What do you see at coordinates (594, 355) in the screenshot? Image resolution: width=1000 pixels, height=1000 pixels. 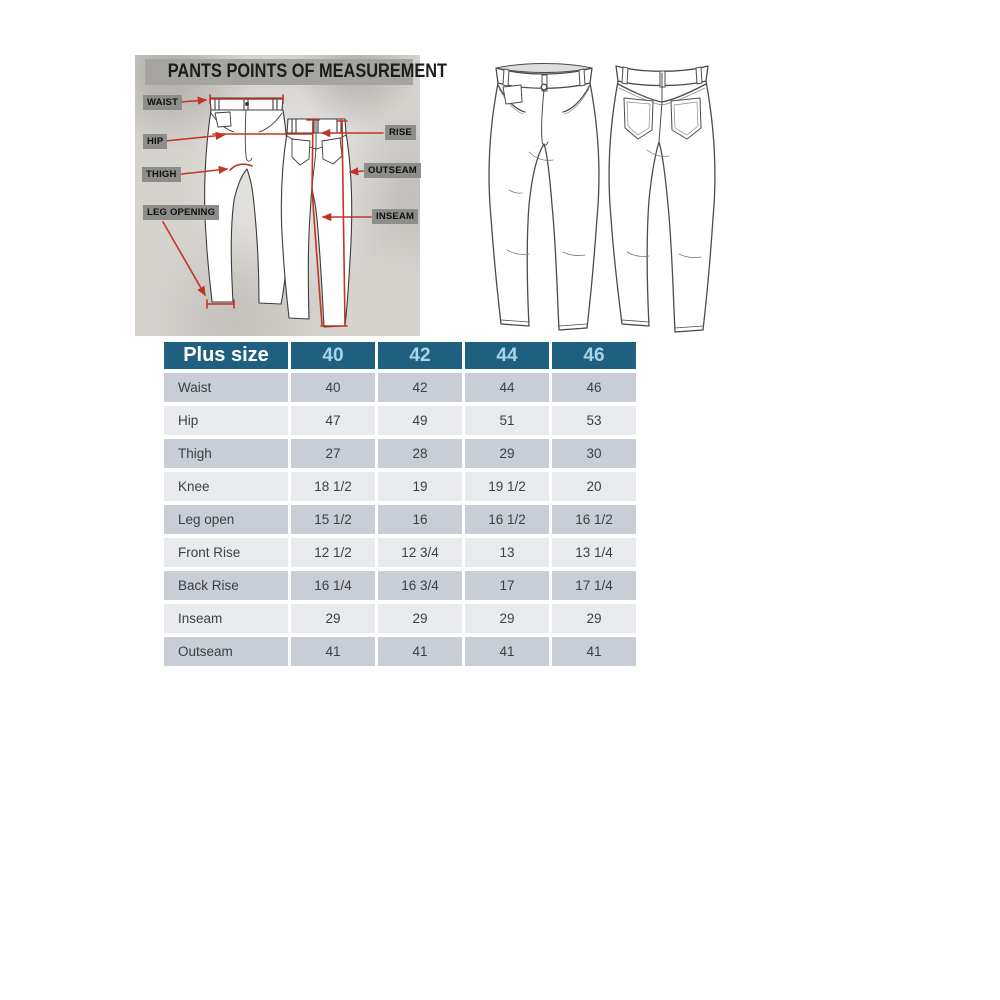 I see `size-column-header: 46` at bounding box center [594, 355].